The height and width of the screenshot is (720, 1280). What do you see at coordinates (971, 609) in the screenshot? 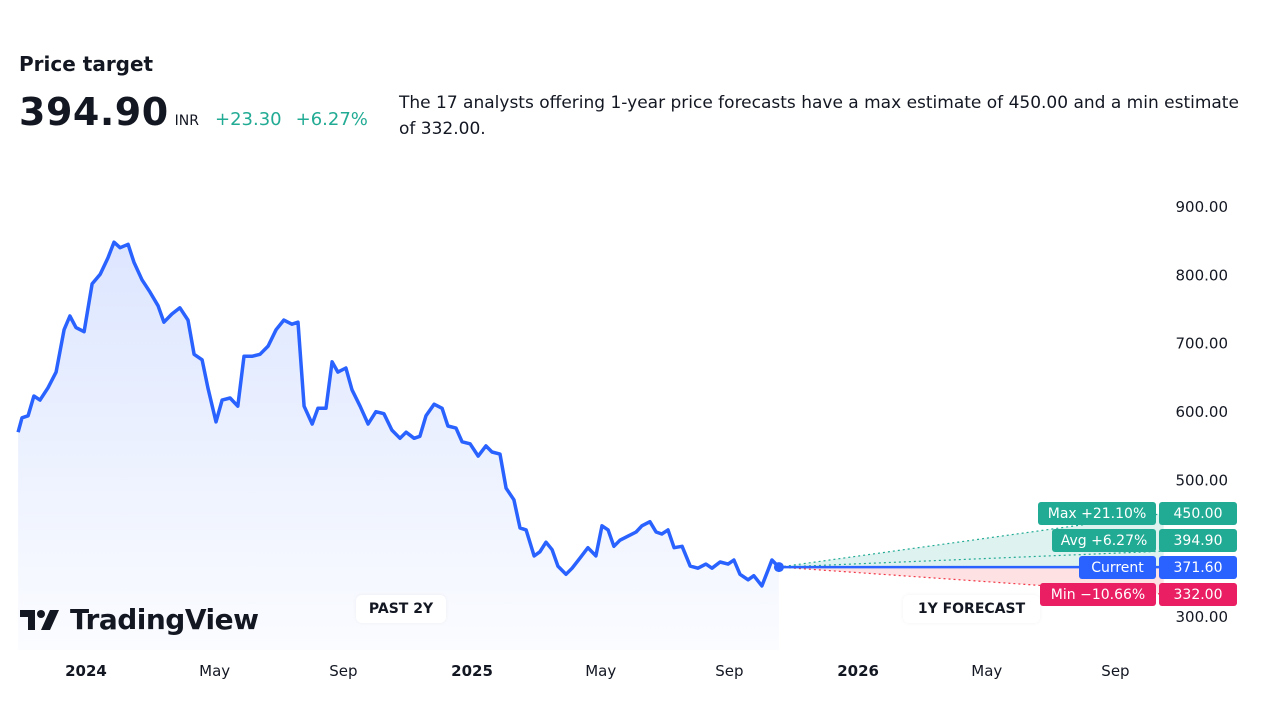
I see `1y-forecast-badge: 1Y FORECAST` at bounding box center [971, 609].